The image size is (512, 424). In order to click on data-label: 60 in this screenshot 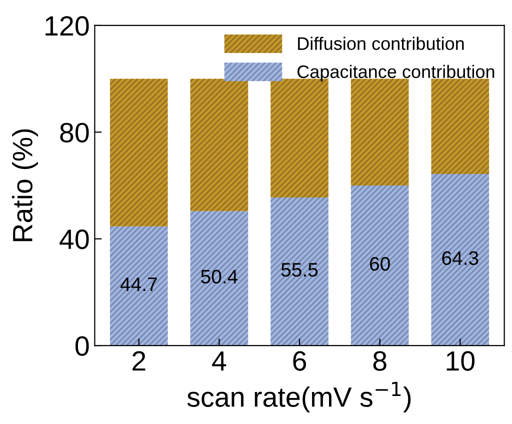, I will do `click(380, 263)`.